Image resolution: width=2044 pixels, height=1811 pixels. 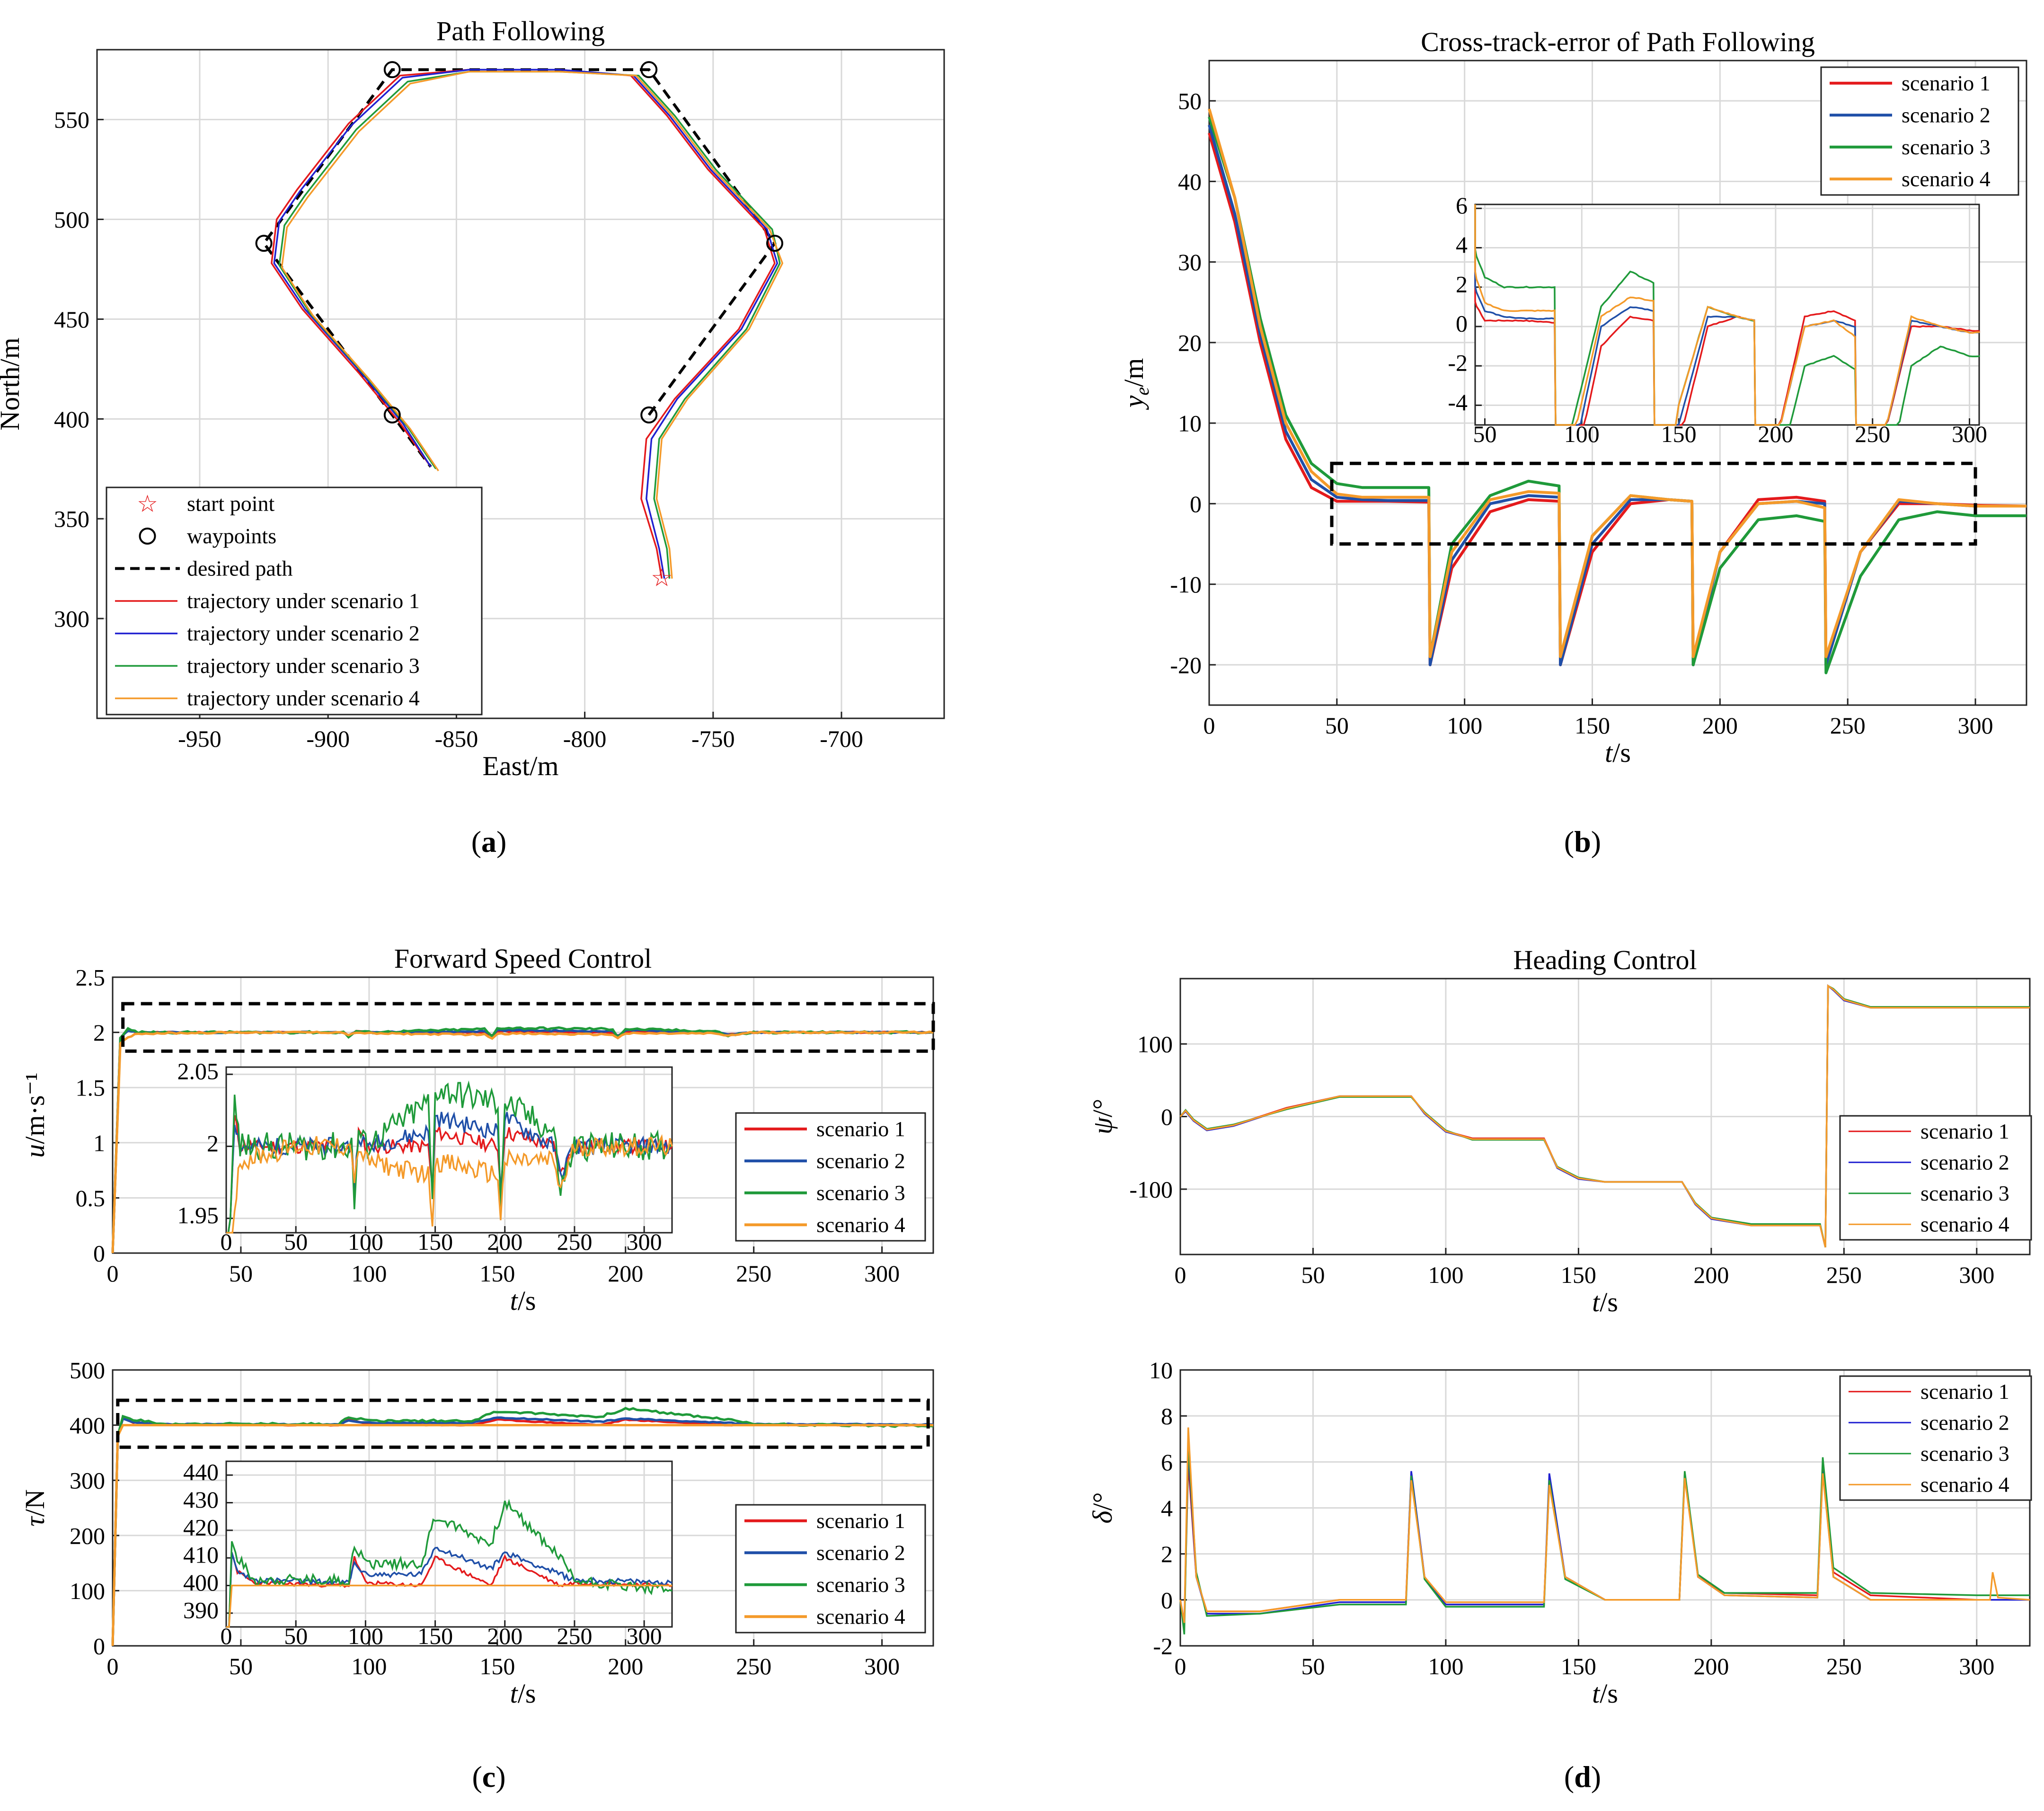 What do you see at coordinates (213, 1144) in the screenshot?
I see `y-tick-label: 2` at bounding box center [213, 1144].